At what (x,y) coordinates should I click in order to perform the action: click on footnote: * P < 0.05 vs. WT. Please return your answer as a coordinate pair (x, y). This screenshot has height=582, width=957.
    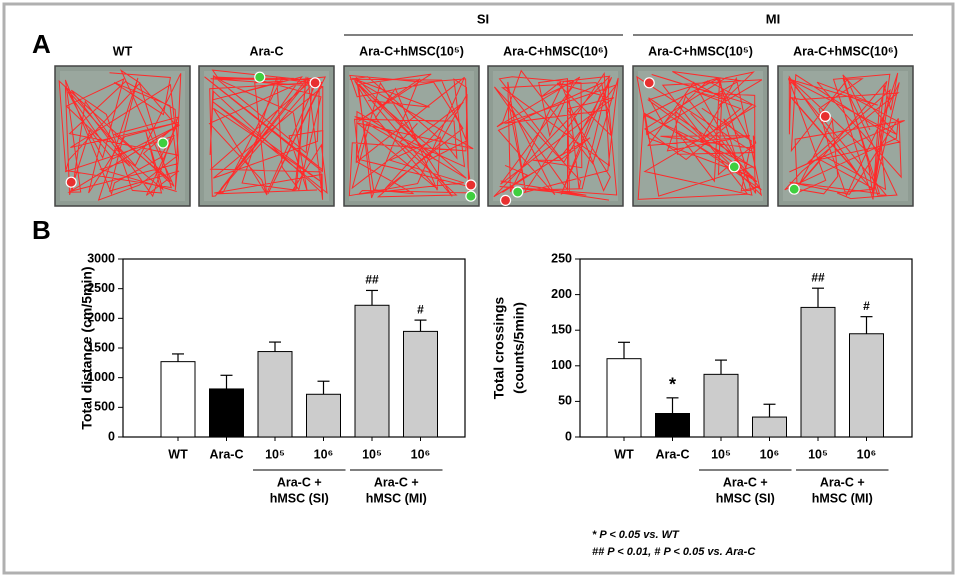
    Looking at the image, I should click on (636, 535).